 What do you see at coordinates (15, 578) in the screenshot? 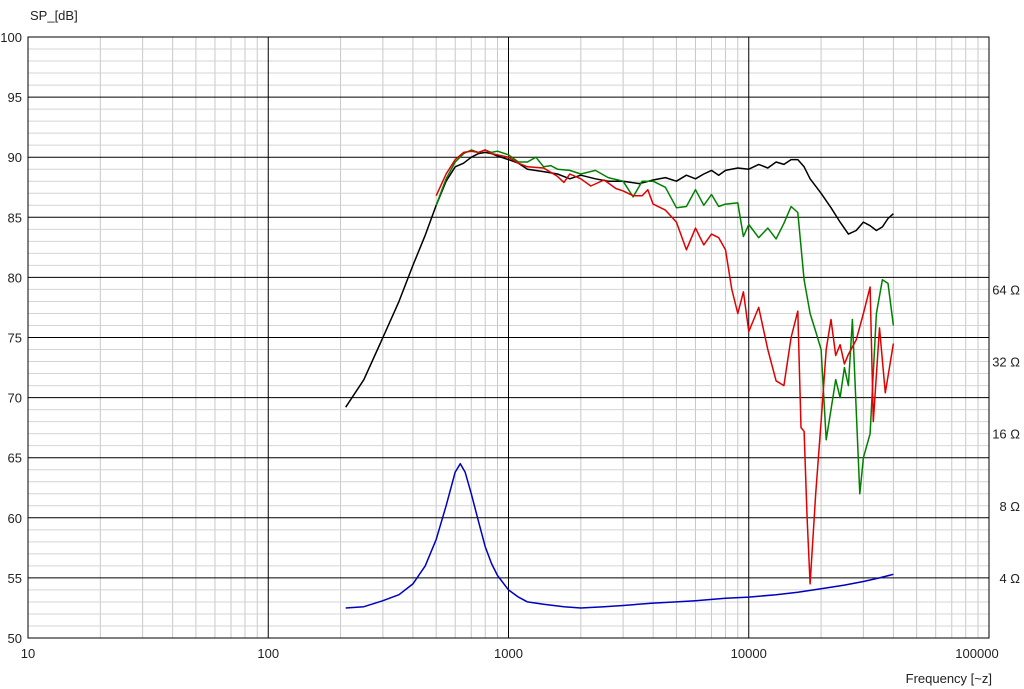
I see `y-tick-label: 55` at bounding box center [15, 578].